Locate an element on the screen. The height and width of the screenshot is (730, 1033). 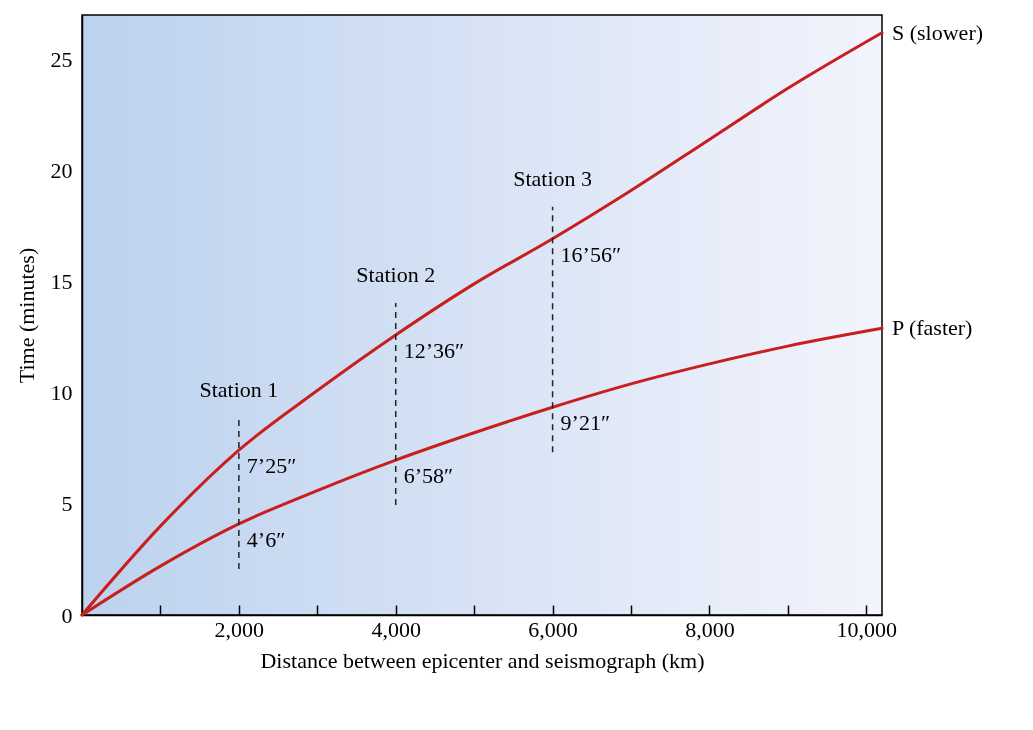
x-tick-label: 10,000 is located at coordinates (867, 629).